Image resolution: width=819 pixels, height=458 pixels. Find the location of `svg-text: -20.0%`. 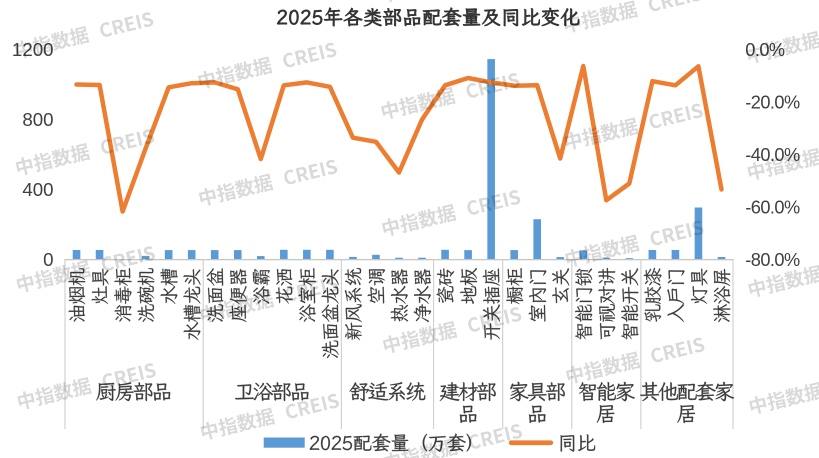

svg-text: -20.0% is located at coordinates (772, 103).